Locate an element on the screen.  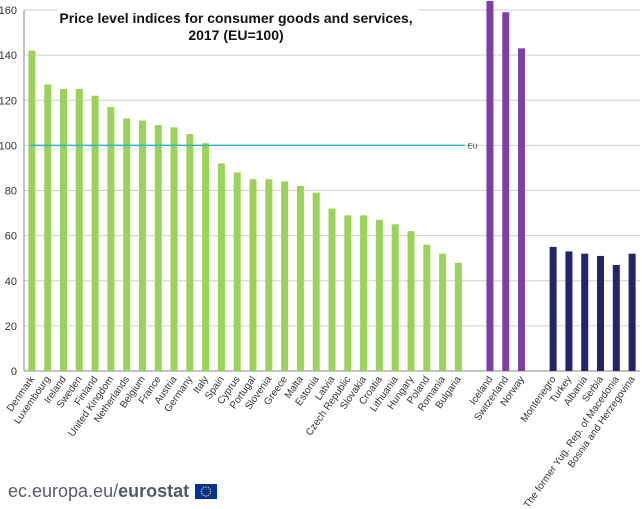
y-tick-label: 160 is located at coordinates (8, 11).